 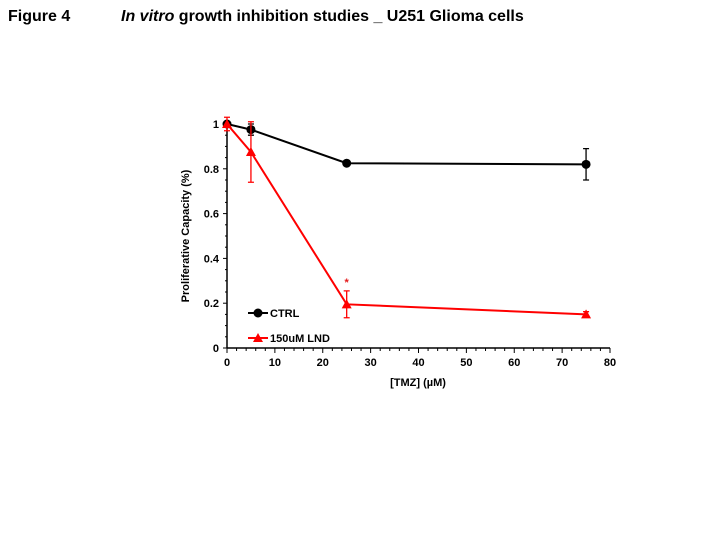 What do you see at coordinates (39, 16) in the screenshot?
I see `figure-label: Figure 4` at bounding box center [39, 16].